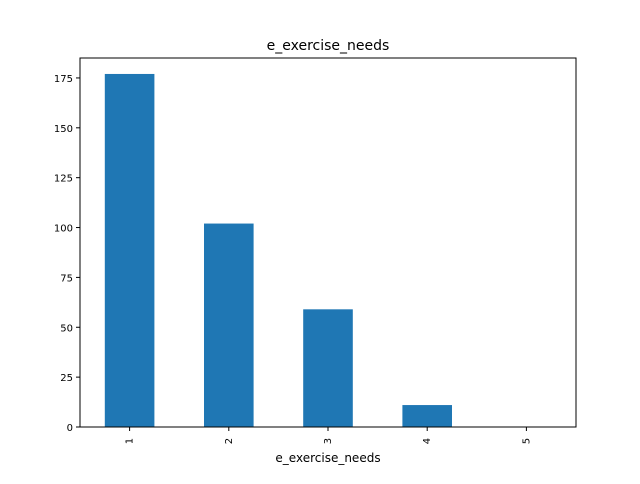  I want to click on x-tick-label: 3, so click(328, 441).